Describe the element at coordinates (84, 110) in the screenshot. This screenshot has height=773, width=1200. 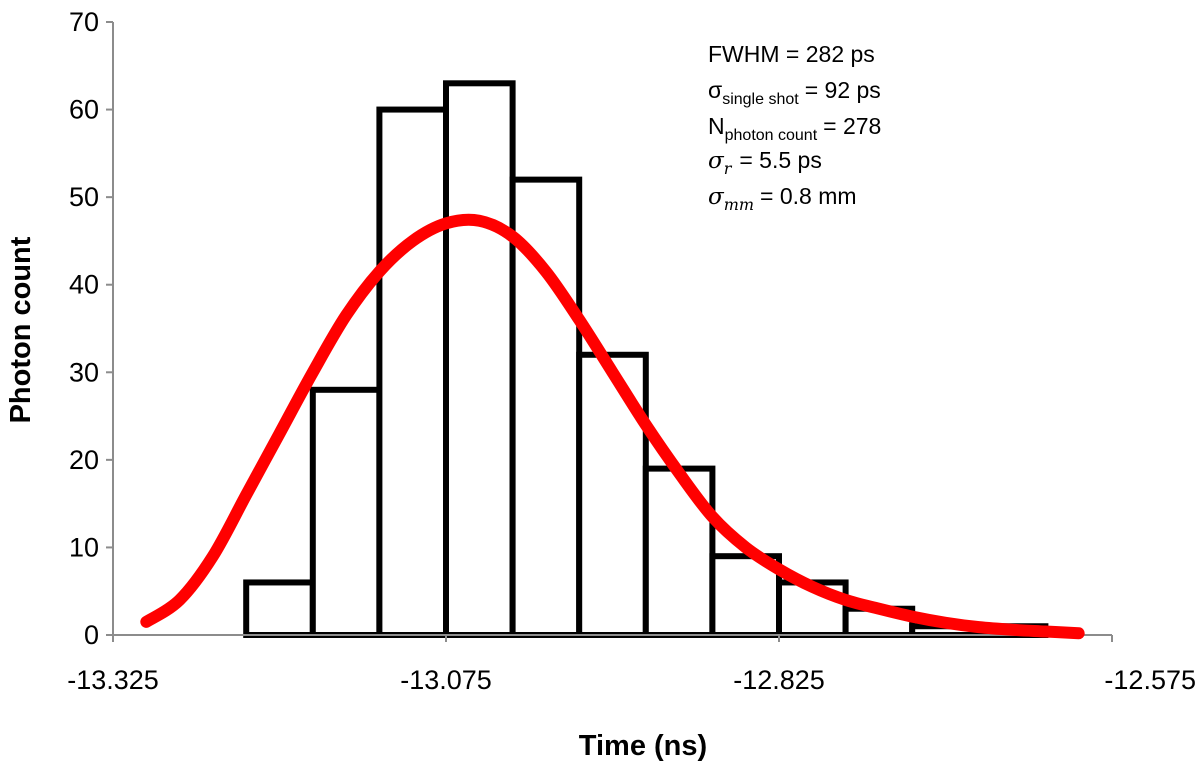
I see `y-tick-label: 60` at that location.